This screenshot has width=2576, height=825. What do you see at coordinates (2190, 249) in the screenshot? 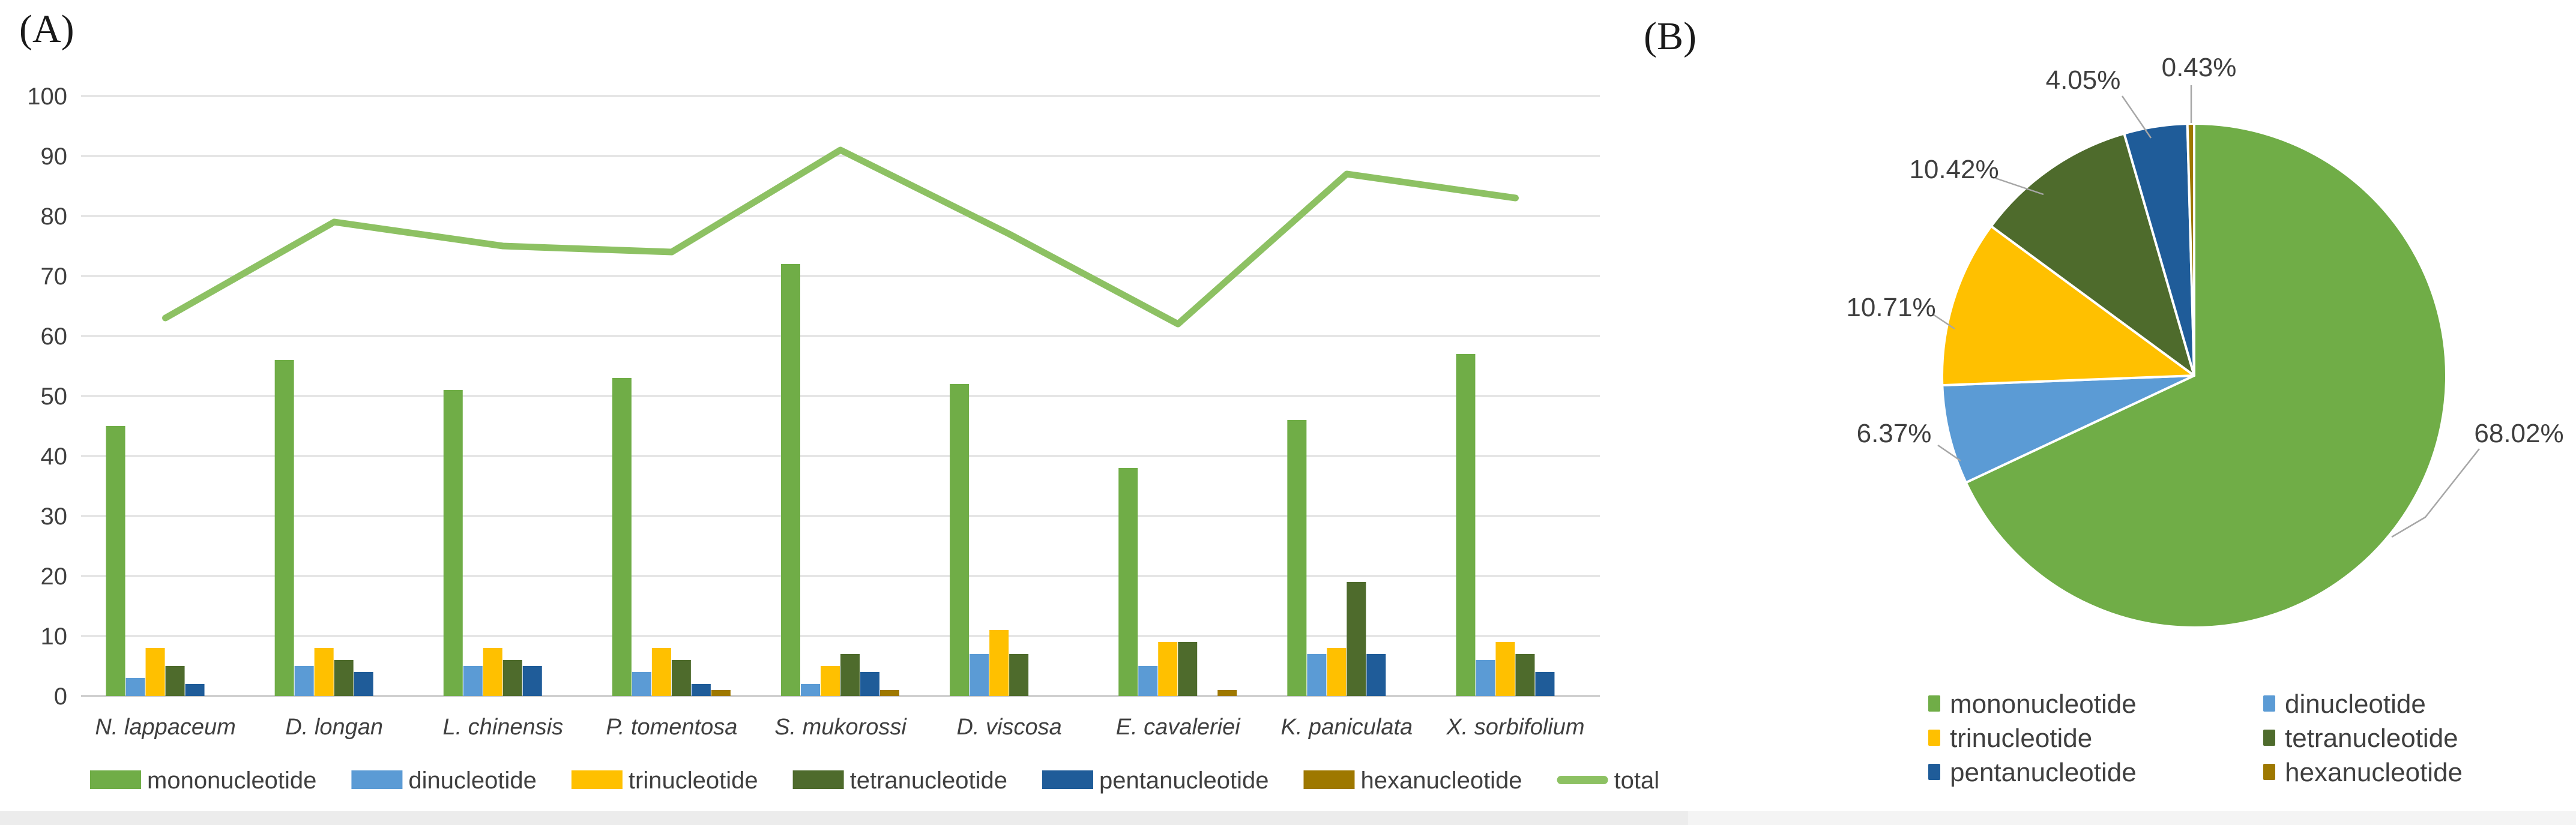
I see `pie-slice-hexanucleotide` at bounding box center [2190, 249].